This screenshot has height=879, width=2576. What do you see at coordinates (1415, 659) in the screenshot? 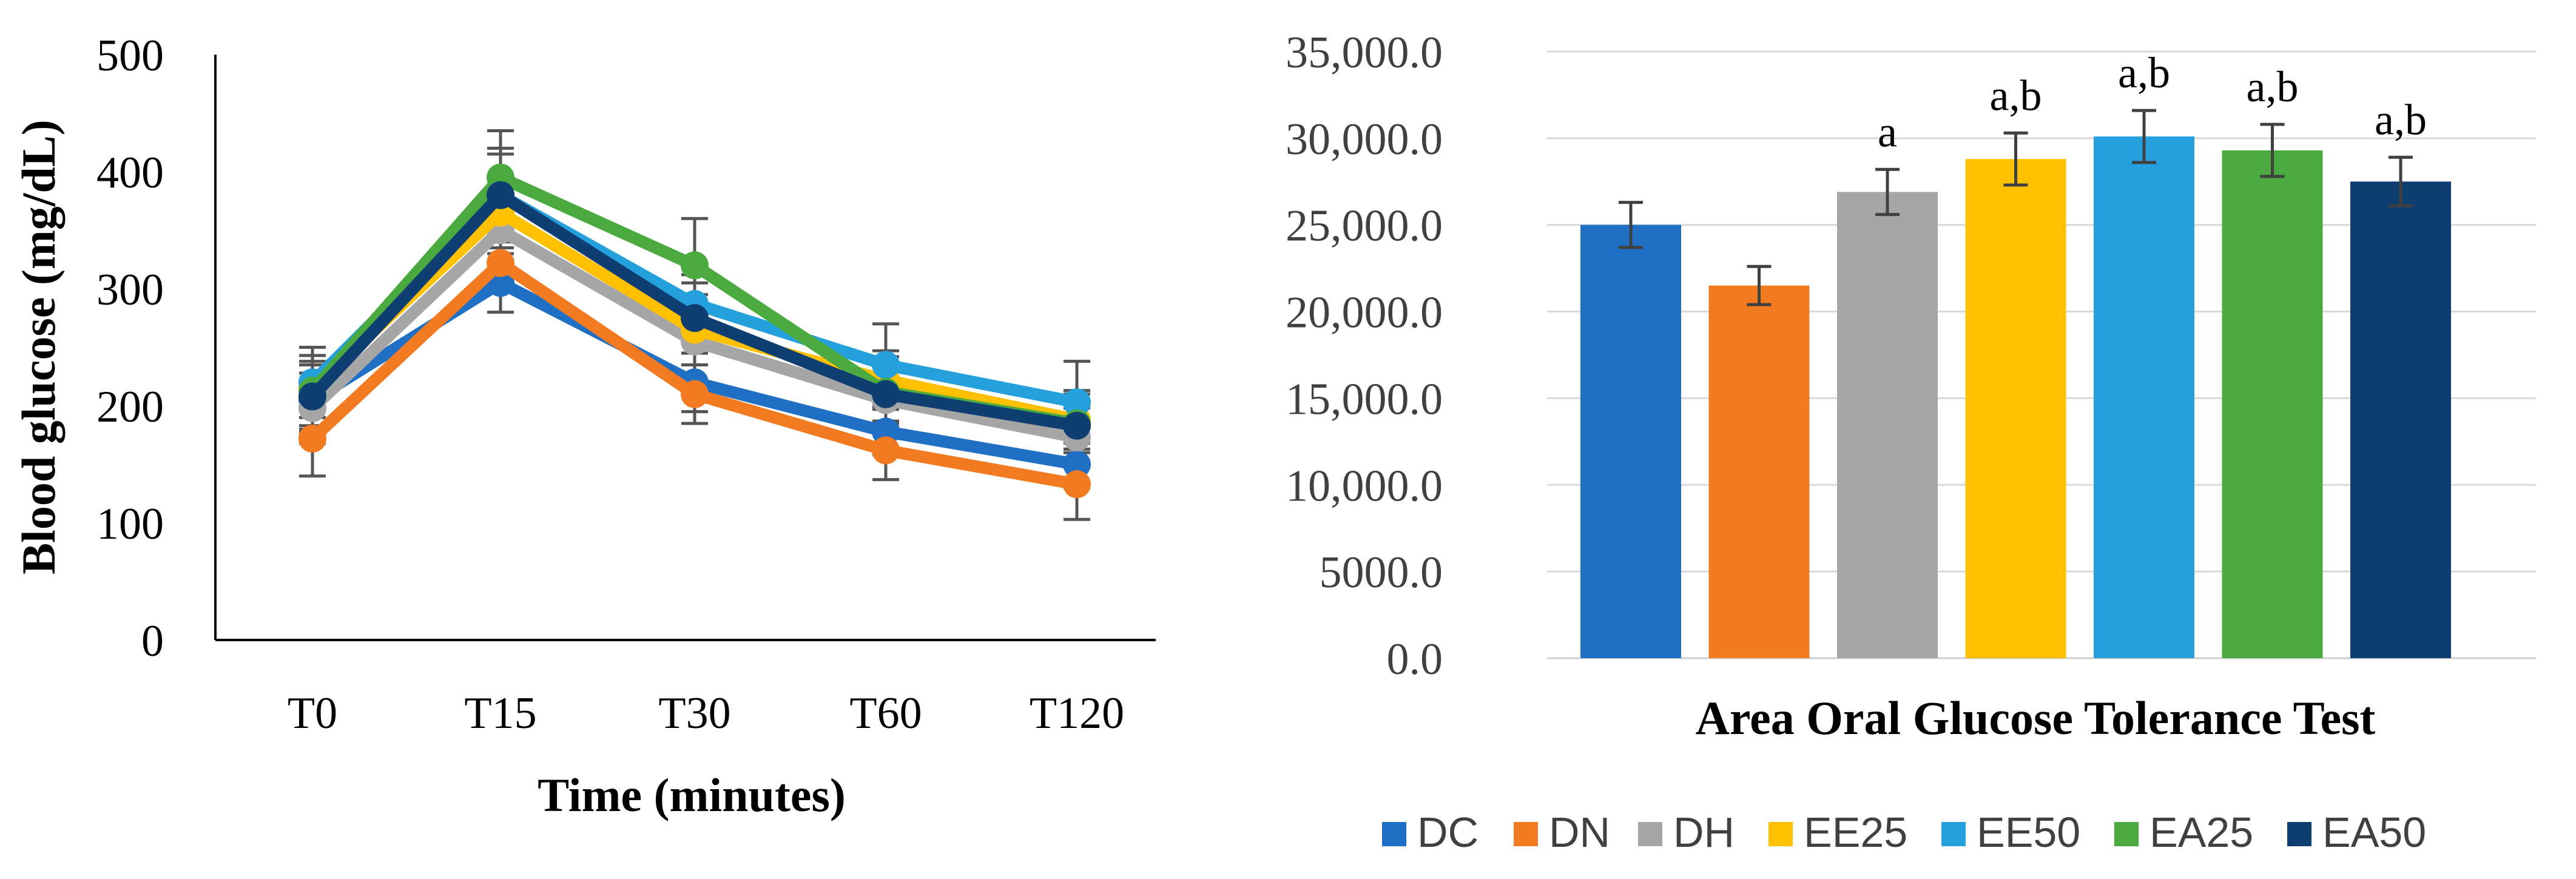
I see `bar-chart-y-tick-label: 0.0` at bounding box center [1415, 659].